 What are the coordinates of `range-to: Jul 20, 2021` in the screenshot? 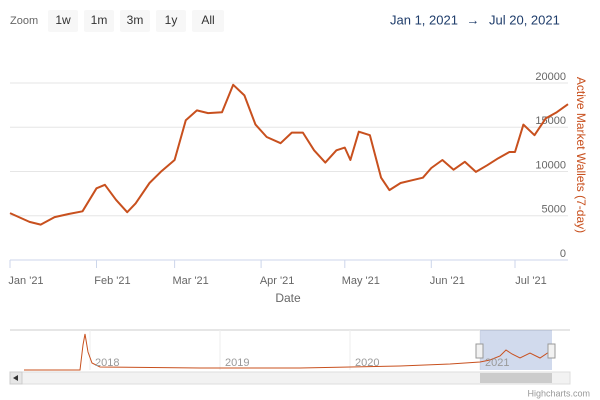 It's located at (524, 19).